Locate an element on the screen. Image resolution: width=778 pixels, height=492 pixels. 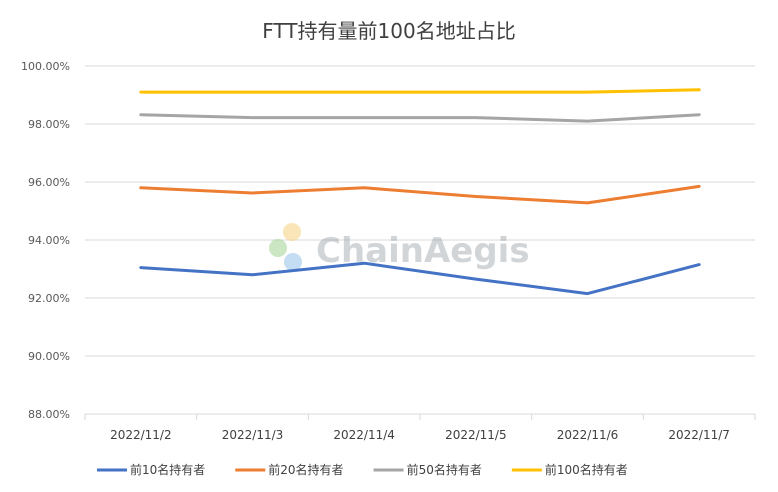
legend-label: 前100名持有者 is located at coordinates (586, 469).